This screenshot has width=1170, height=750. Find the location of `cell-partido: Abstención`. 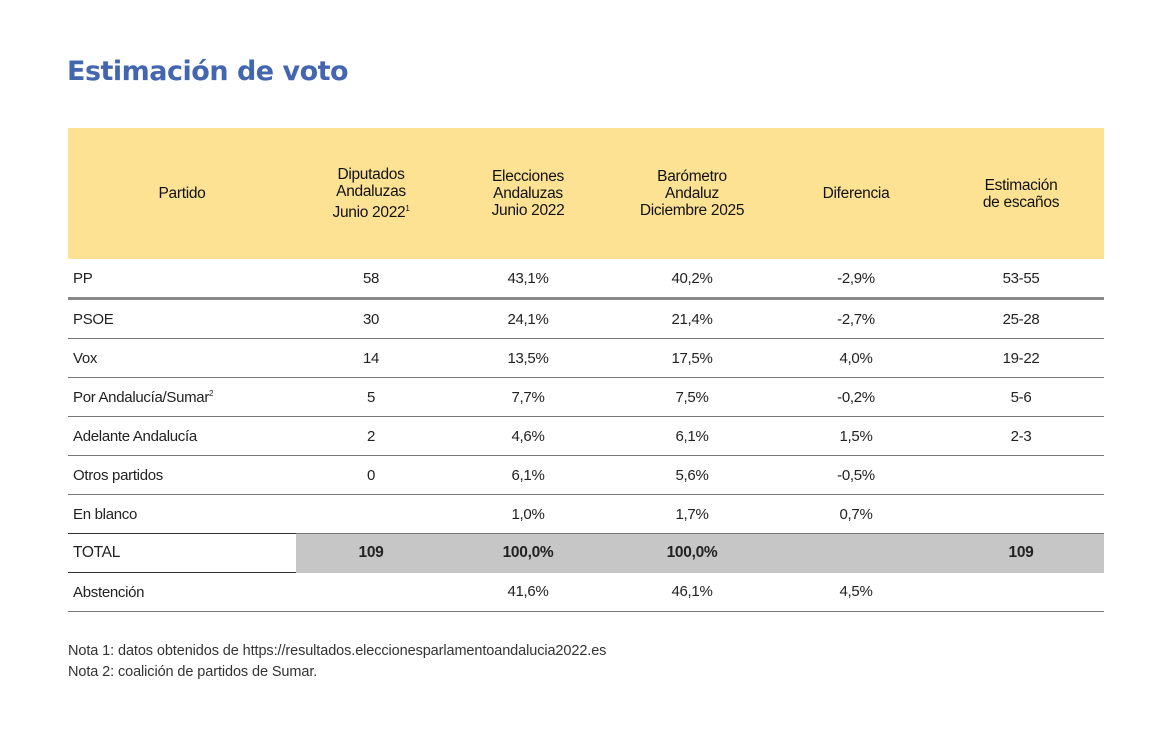

cell-partido: Abstención is located at coordinates (182, 592).